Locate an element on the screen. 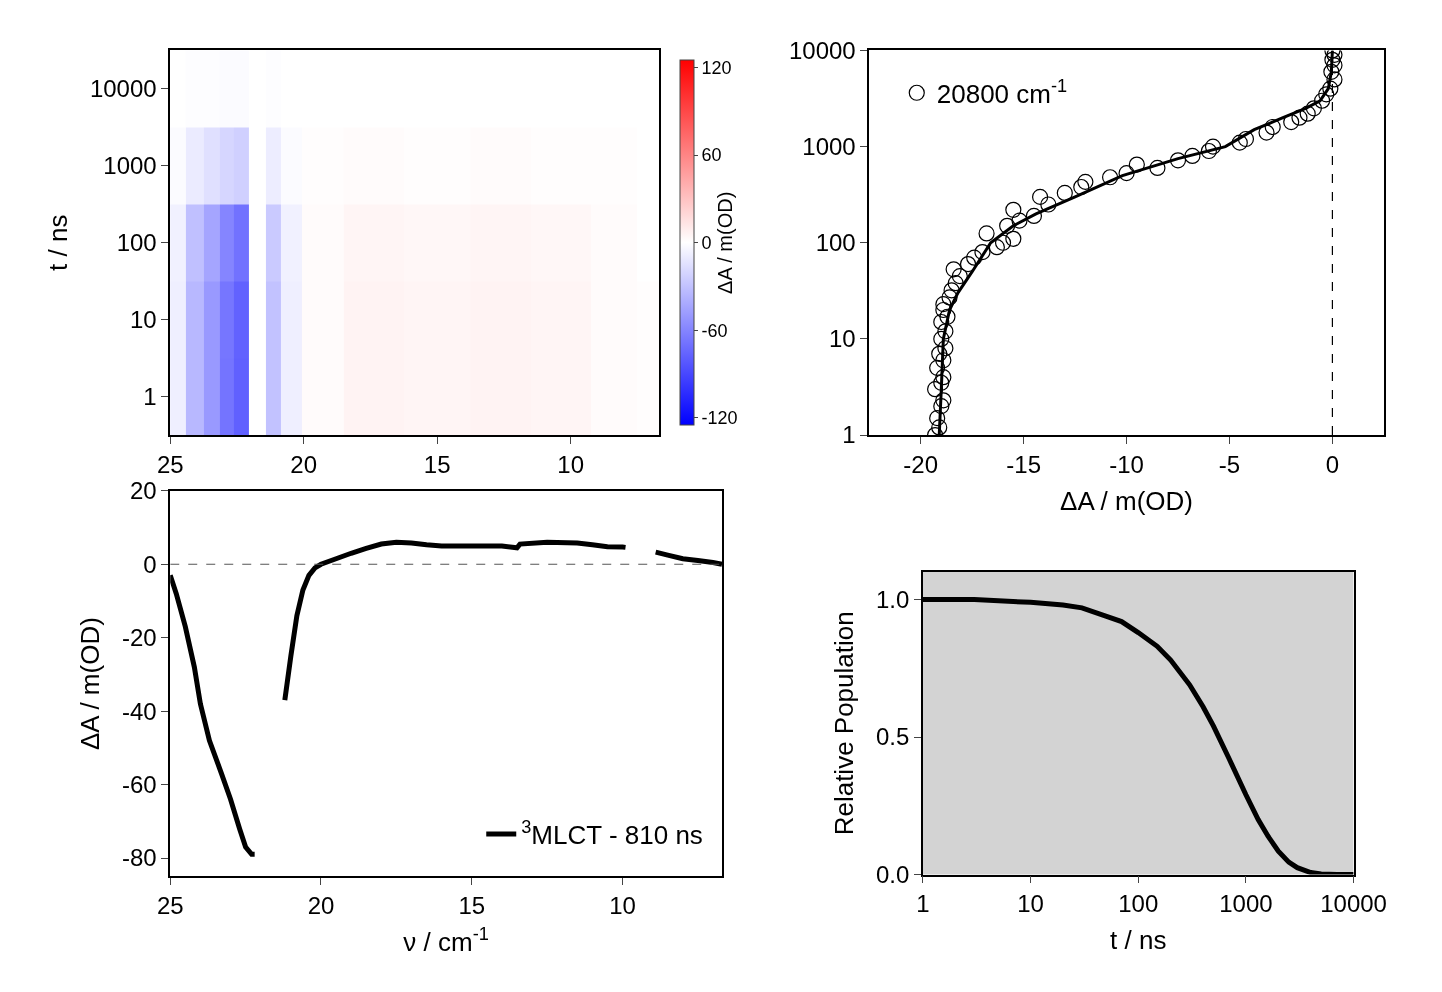  color-bar-label: 60 is located at coordinates (711, 155).